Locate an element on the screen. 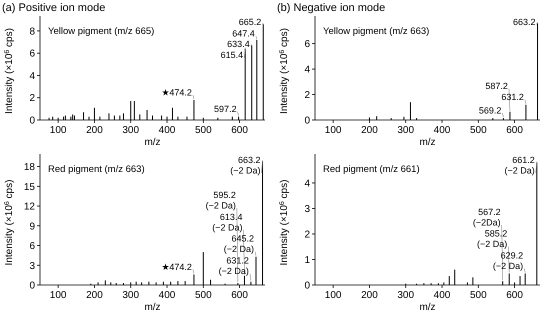  y-tick-label: 1 is located at coordinates (307, 260).